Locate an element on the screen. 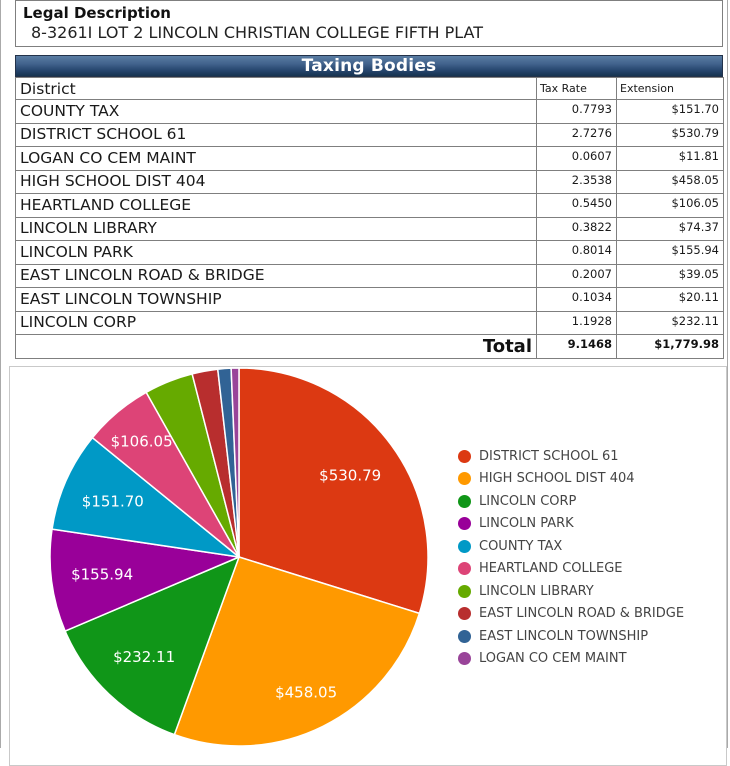 This screenshot has height=766, width=730. pie-slice-label: $232.11 is located at coordinates (144, 657).